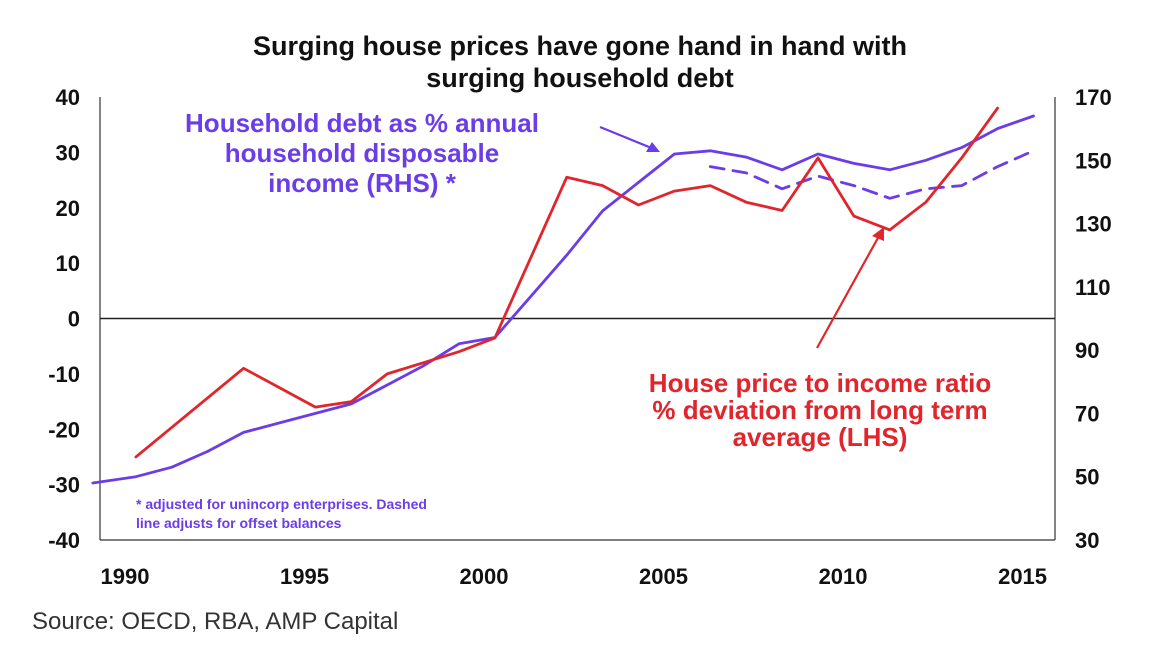  Describe the element at coordinates (871, 174) in the screenshot. I see `series-line-debt-adjusted` at that location.